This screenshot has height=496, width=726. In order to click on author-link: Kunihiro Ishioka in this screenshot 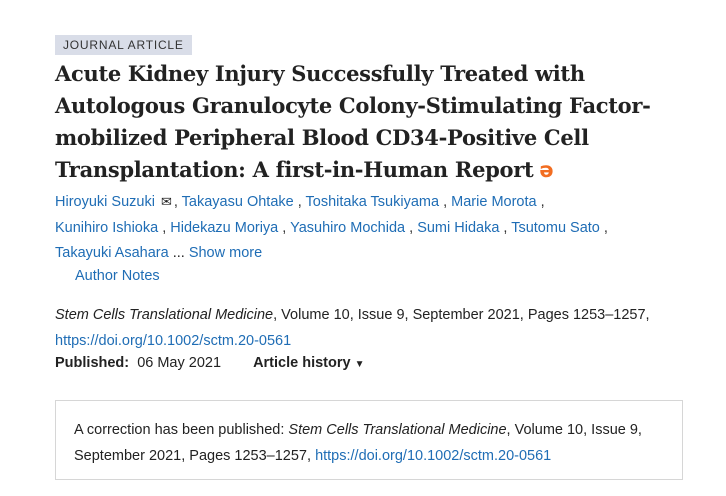, I will do `click(107, 227)`.